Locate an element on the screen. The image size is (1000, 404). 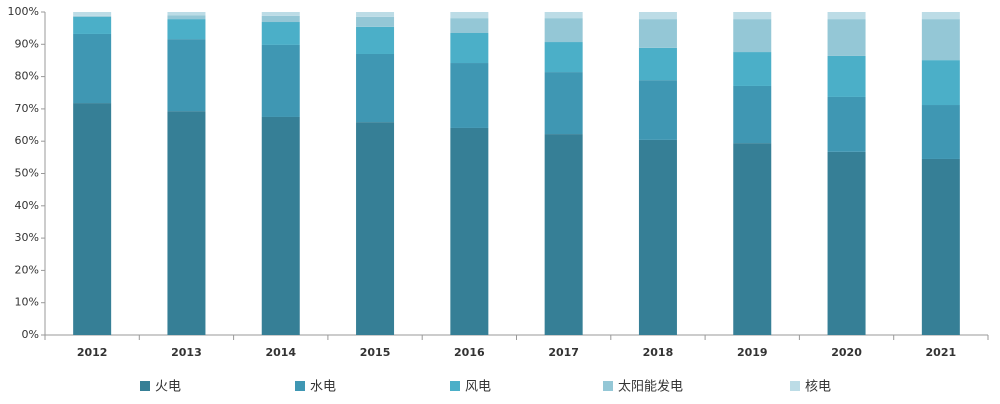
x-tick-label: 2014 is located at coordinates (280, 352).